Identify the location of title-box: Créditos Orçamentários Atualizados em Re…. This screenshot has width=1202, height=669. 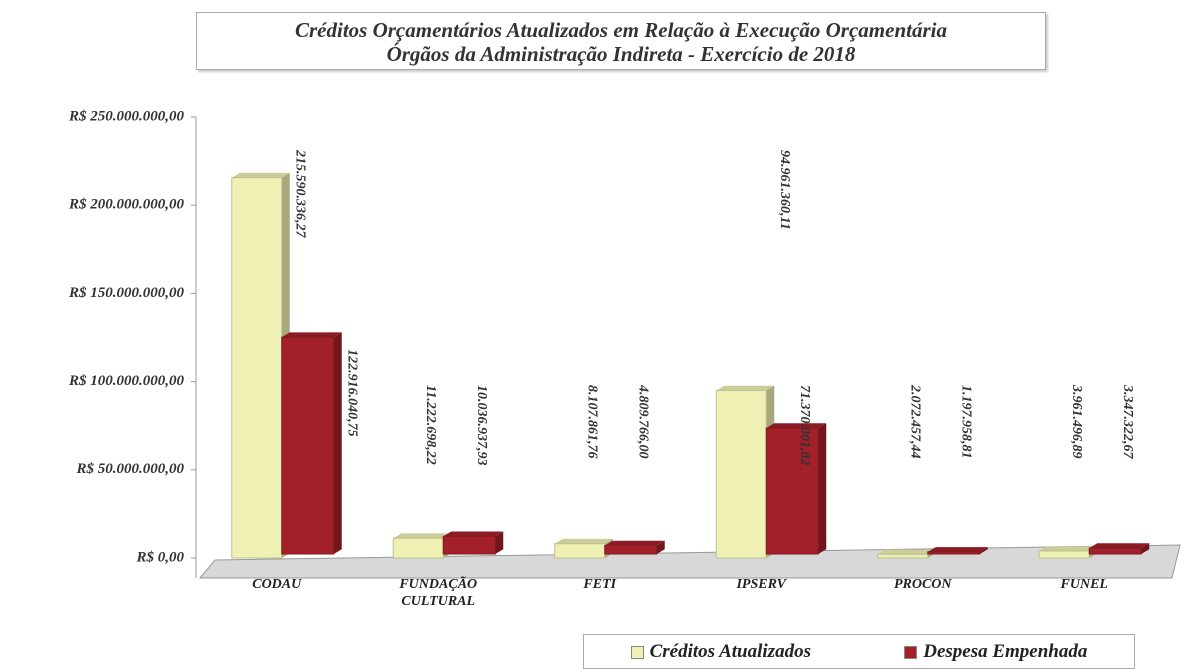
(621, 41).